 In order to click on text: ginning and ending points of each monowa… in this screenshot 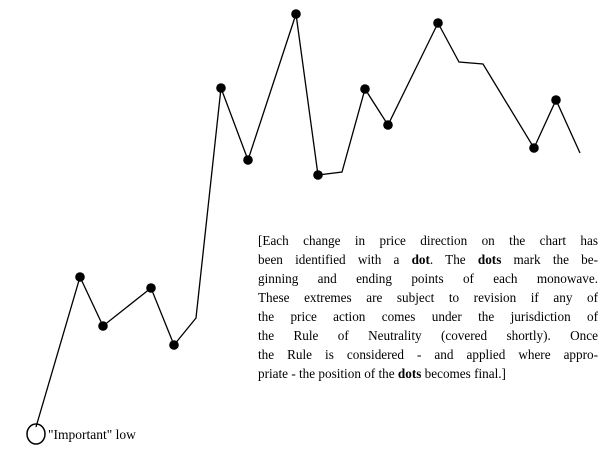, I will do `click(428, 278)`.